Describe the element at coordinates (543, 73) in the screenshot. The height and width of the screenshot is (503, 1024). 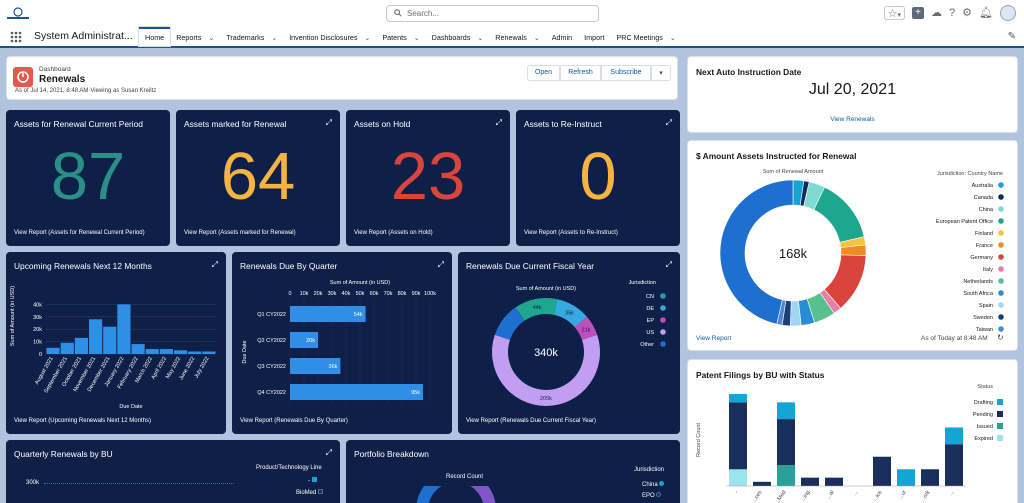
I see `open-button: Open` at that location.